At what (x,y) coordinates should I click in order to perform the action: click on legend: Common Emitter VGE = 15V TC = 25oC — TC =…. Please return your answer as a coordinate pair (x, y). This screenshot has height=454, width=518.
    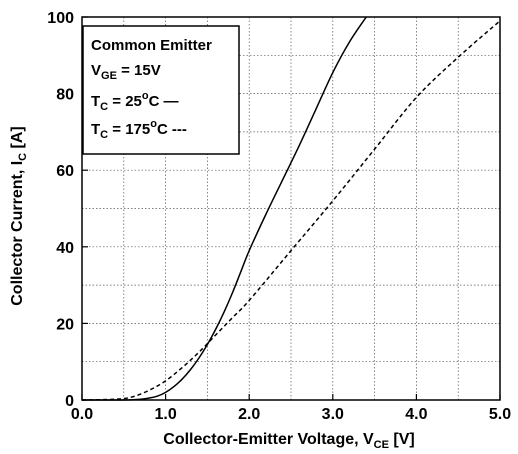
    Looking at the image, I should click on (161, 90).